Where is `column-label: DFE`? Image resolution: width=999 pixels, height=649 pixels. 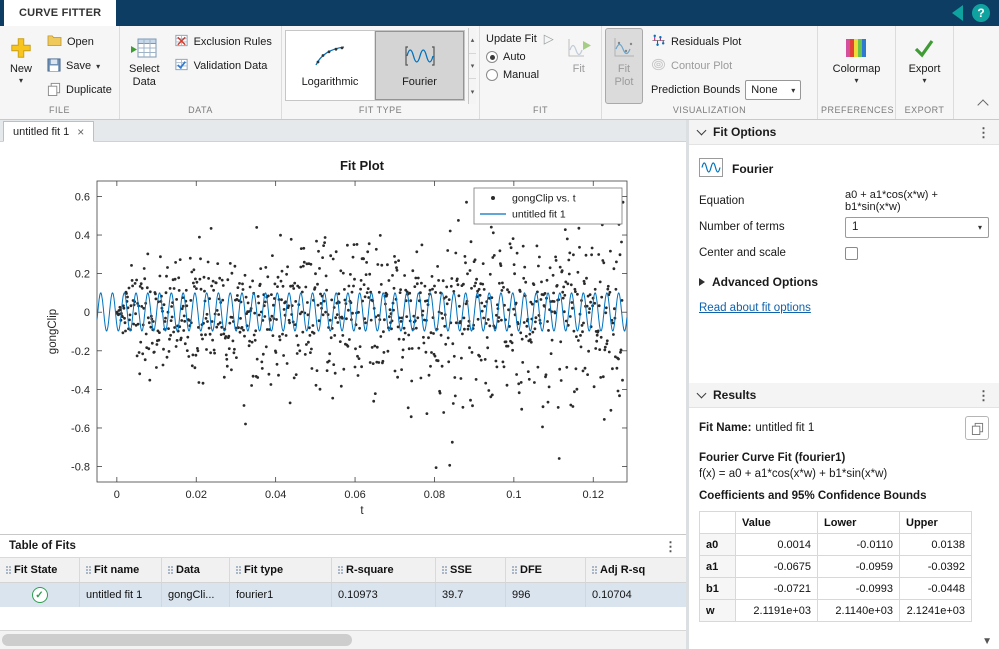
column-label: DFE is located at coordinates (531, 570).